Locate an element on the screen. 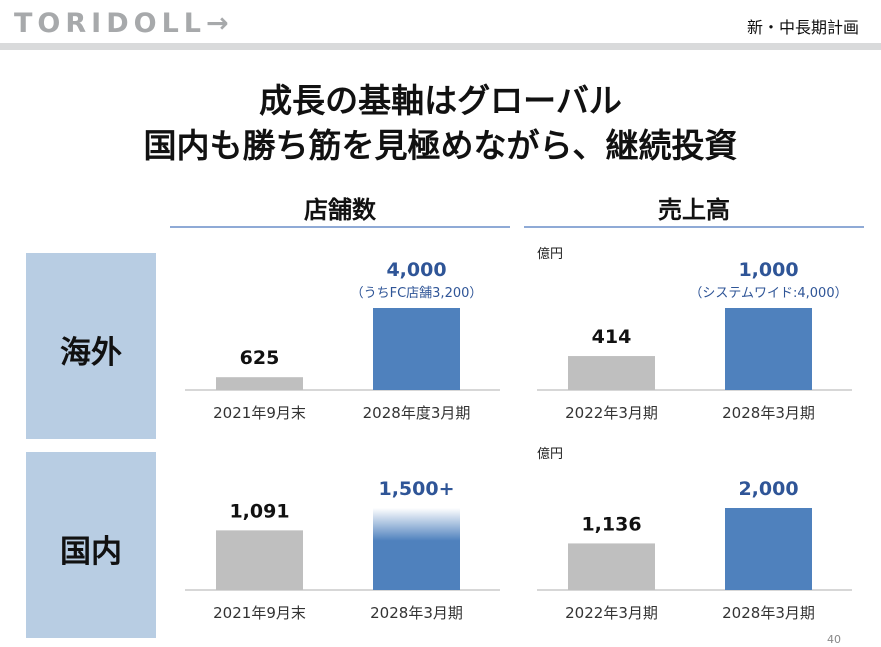  domestic-stores-chart: 1,091 2021年9月末 1,500+ 2028年3月期 is located at coordinates (342, 550).